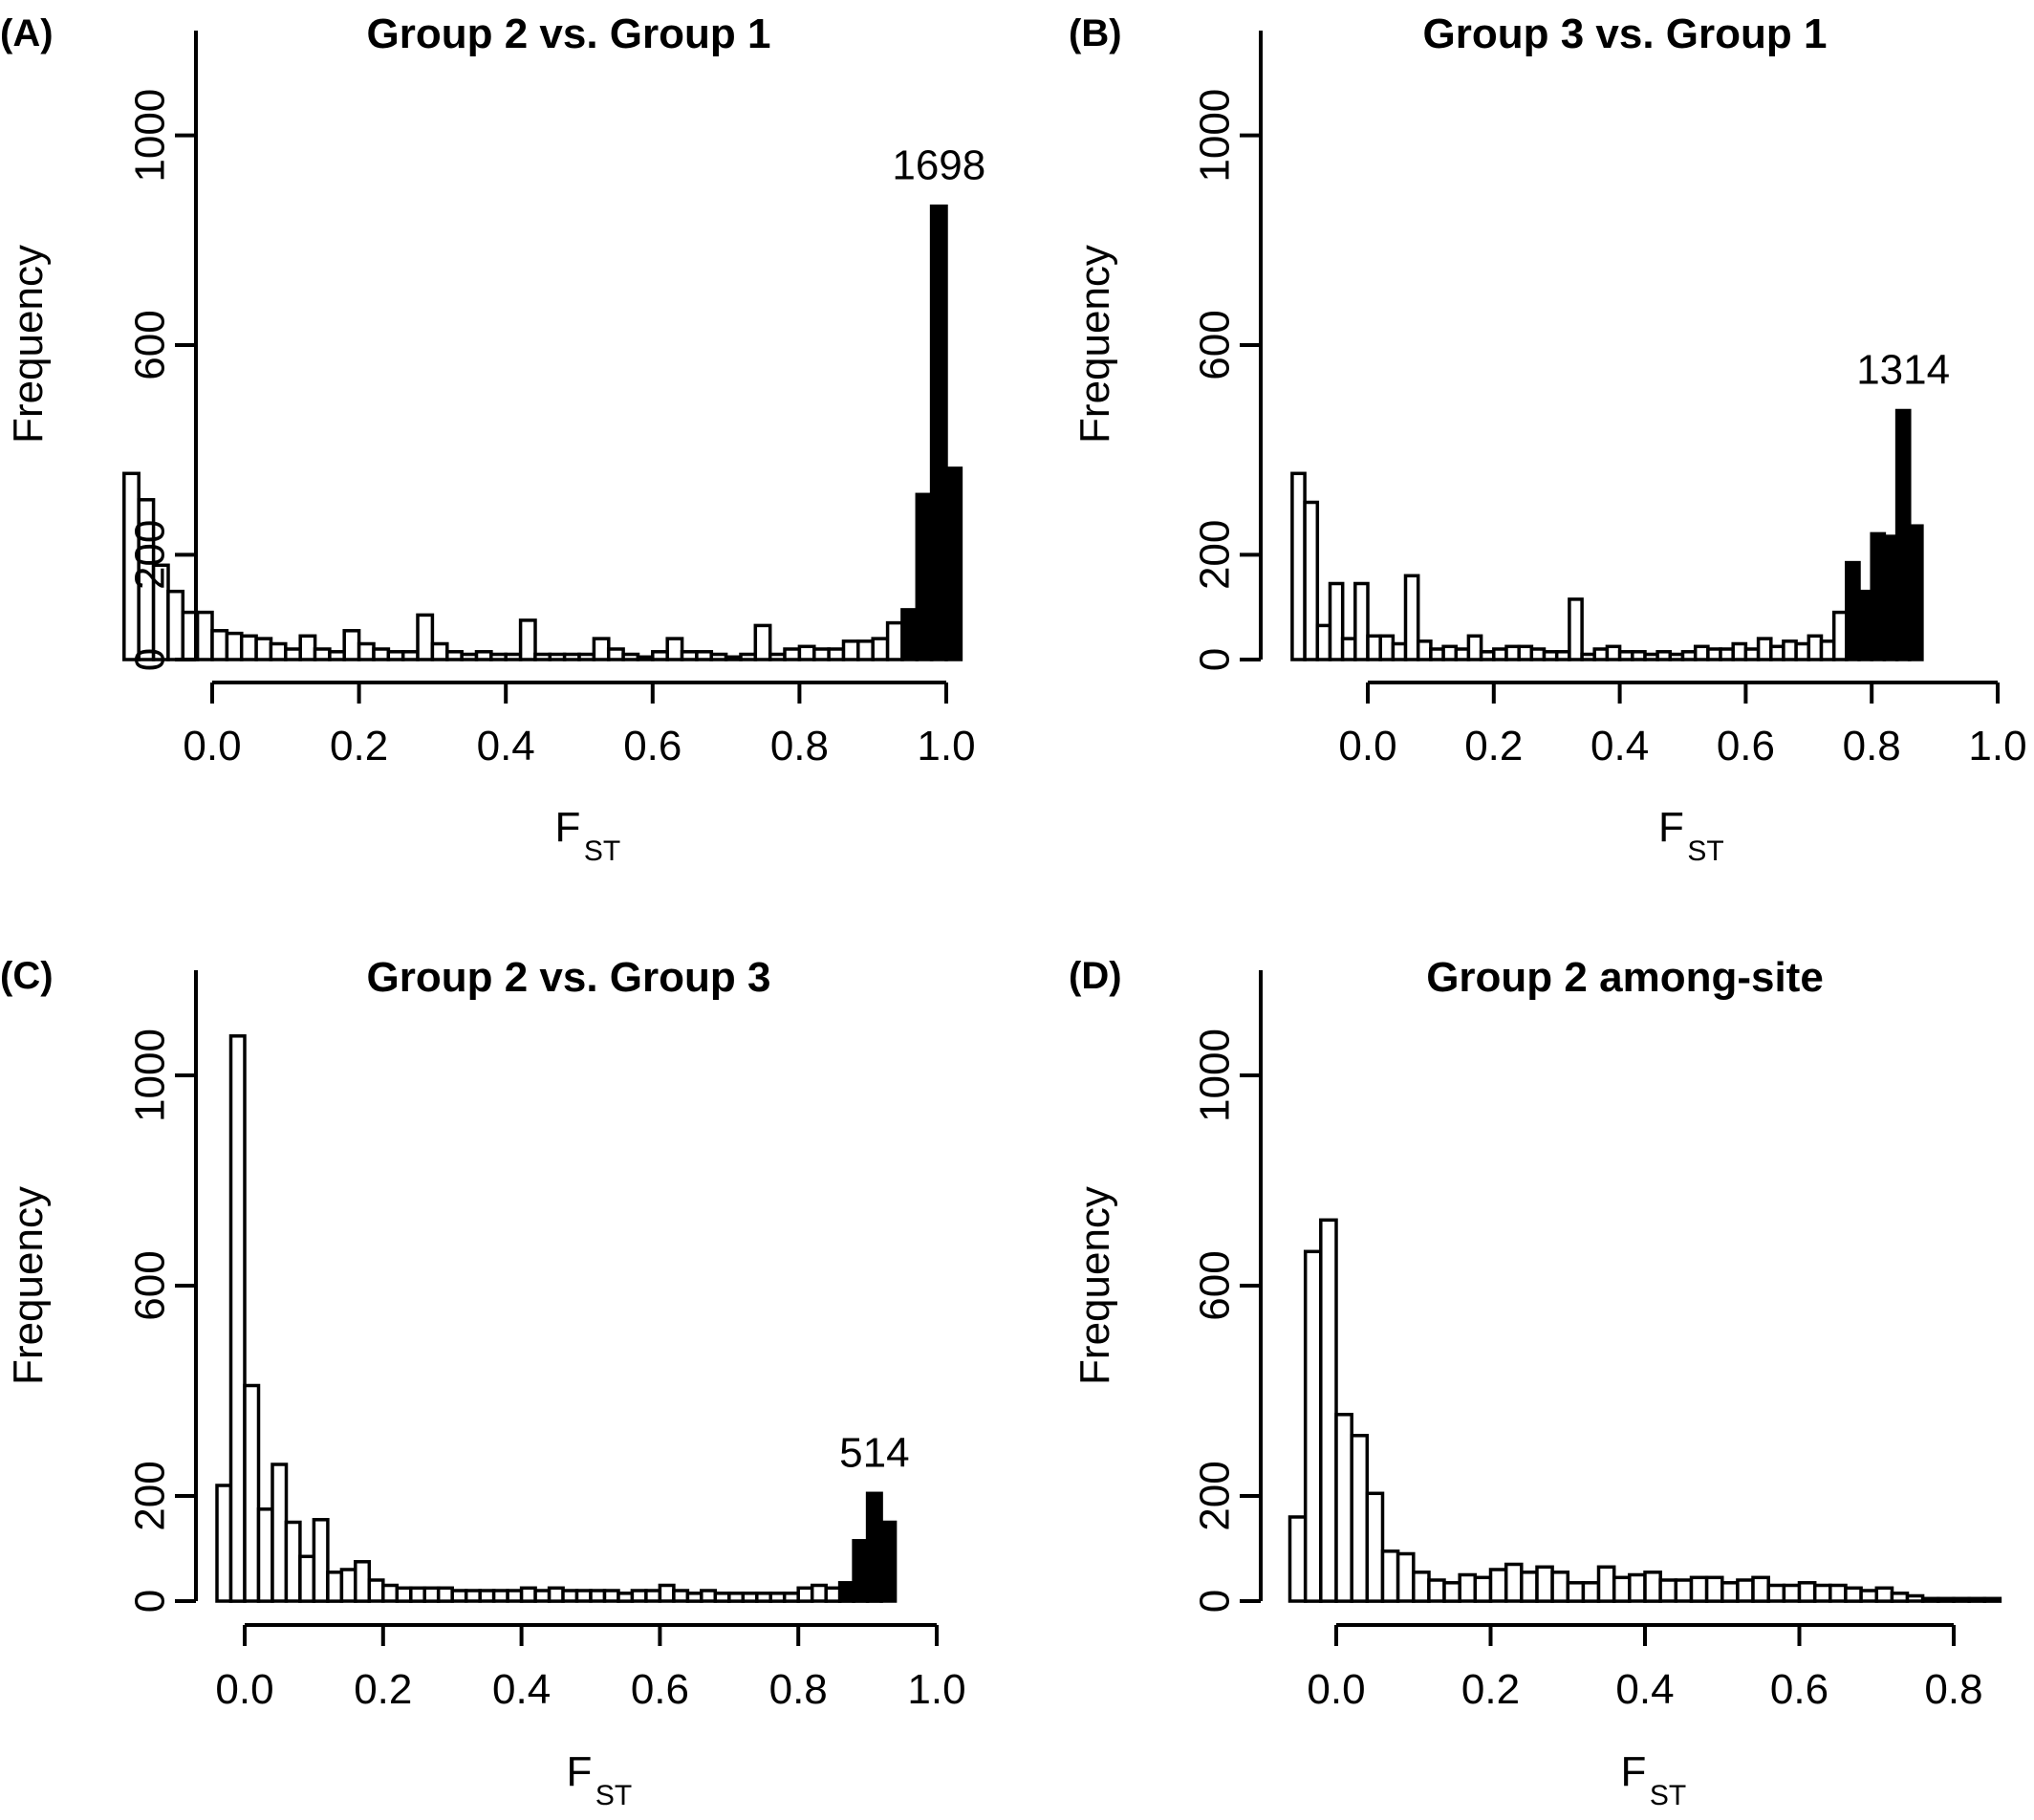 Image resolution: width=2034 pixels, height=1820 pixels. I want to click on x-tick-label: 0.8, so click(1872, 746).